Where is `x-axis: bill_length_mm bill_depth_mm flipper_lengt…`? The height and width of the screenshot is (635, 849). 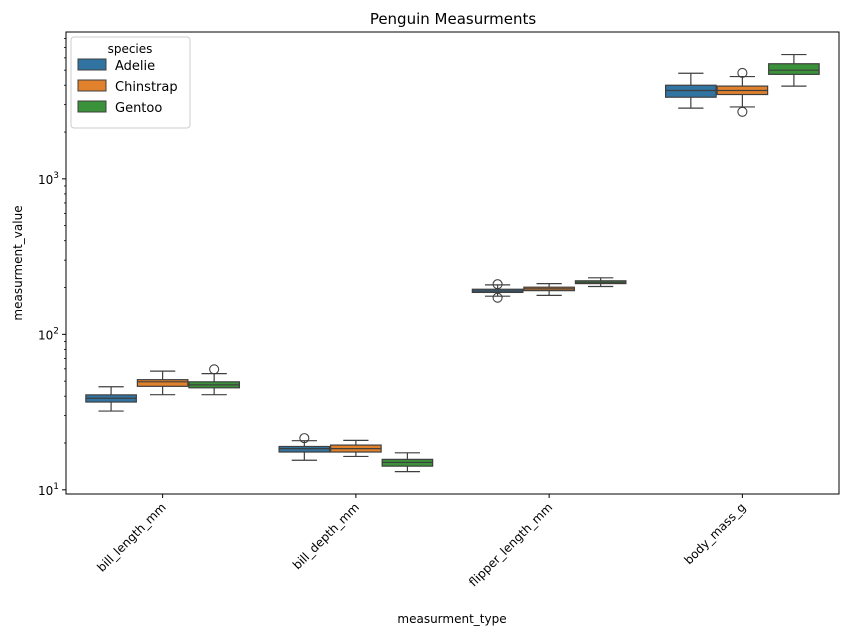 x-axis: bill_length_mm bill_depth_mm flipper_lengt… is located at coordinates (421, 541).